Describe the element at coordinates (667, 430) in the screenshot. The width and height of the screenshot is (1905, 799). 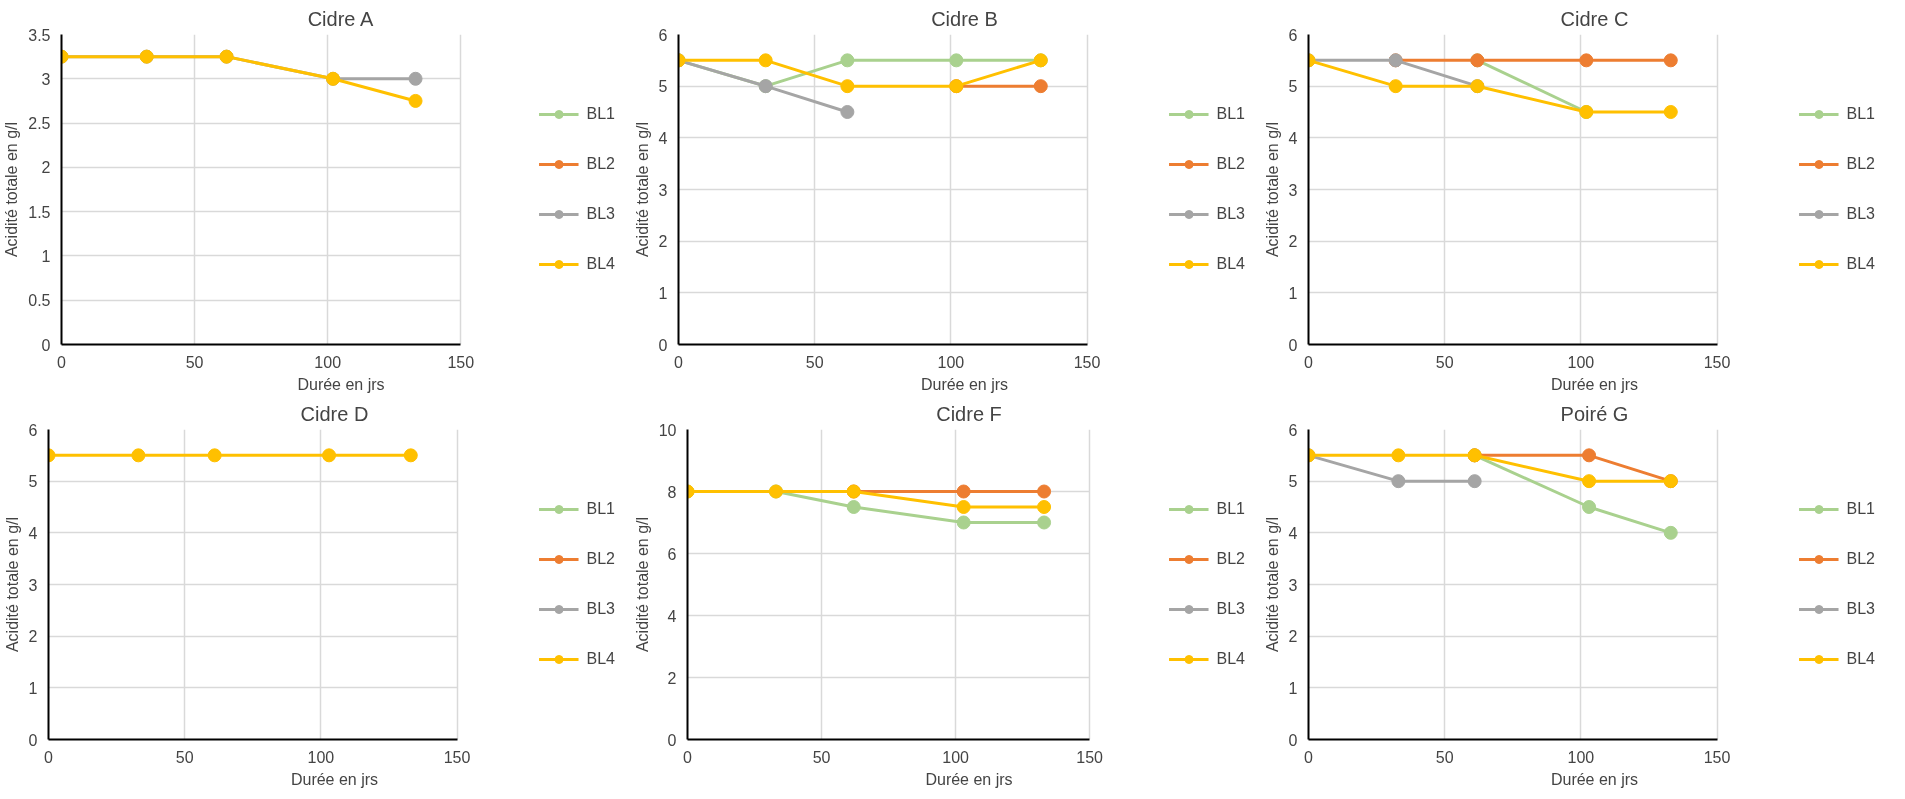
I see `y-tick-label: 10` at that location.